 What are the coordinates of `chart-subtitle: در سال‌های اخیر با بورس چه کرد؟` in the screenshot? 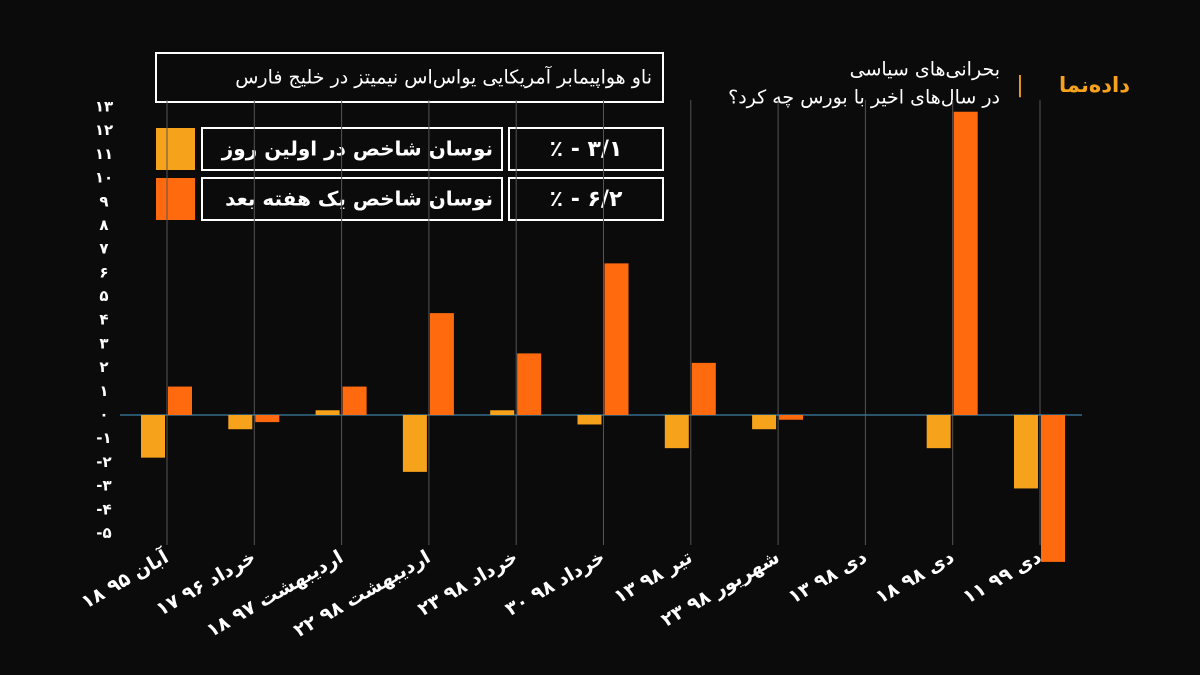 It's located at (864, 98).